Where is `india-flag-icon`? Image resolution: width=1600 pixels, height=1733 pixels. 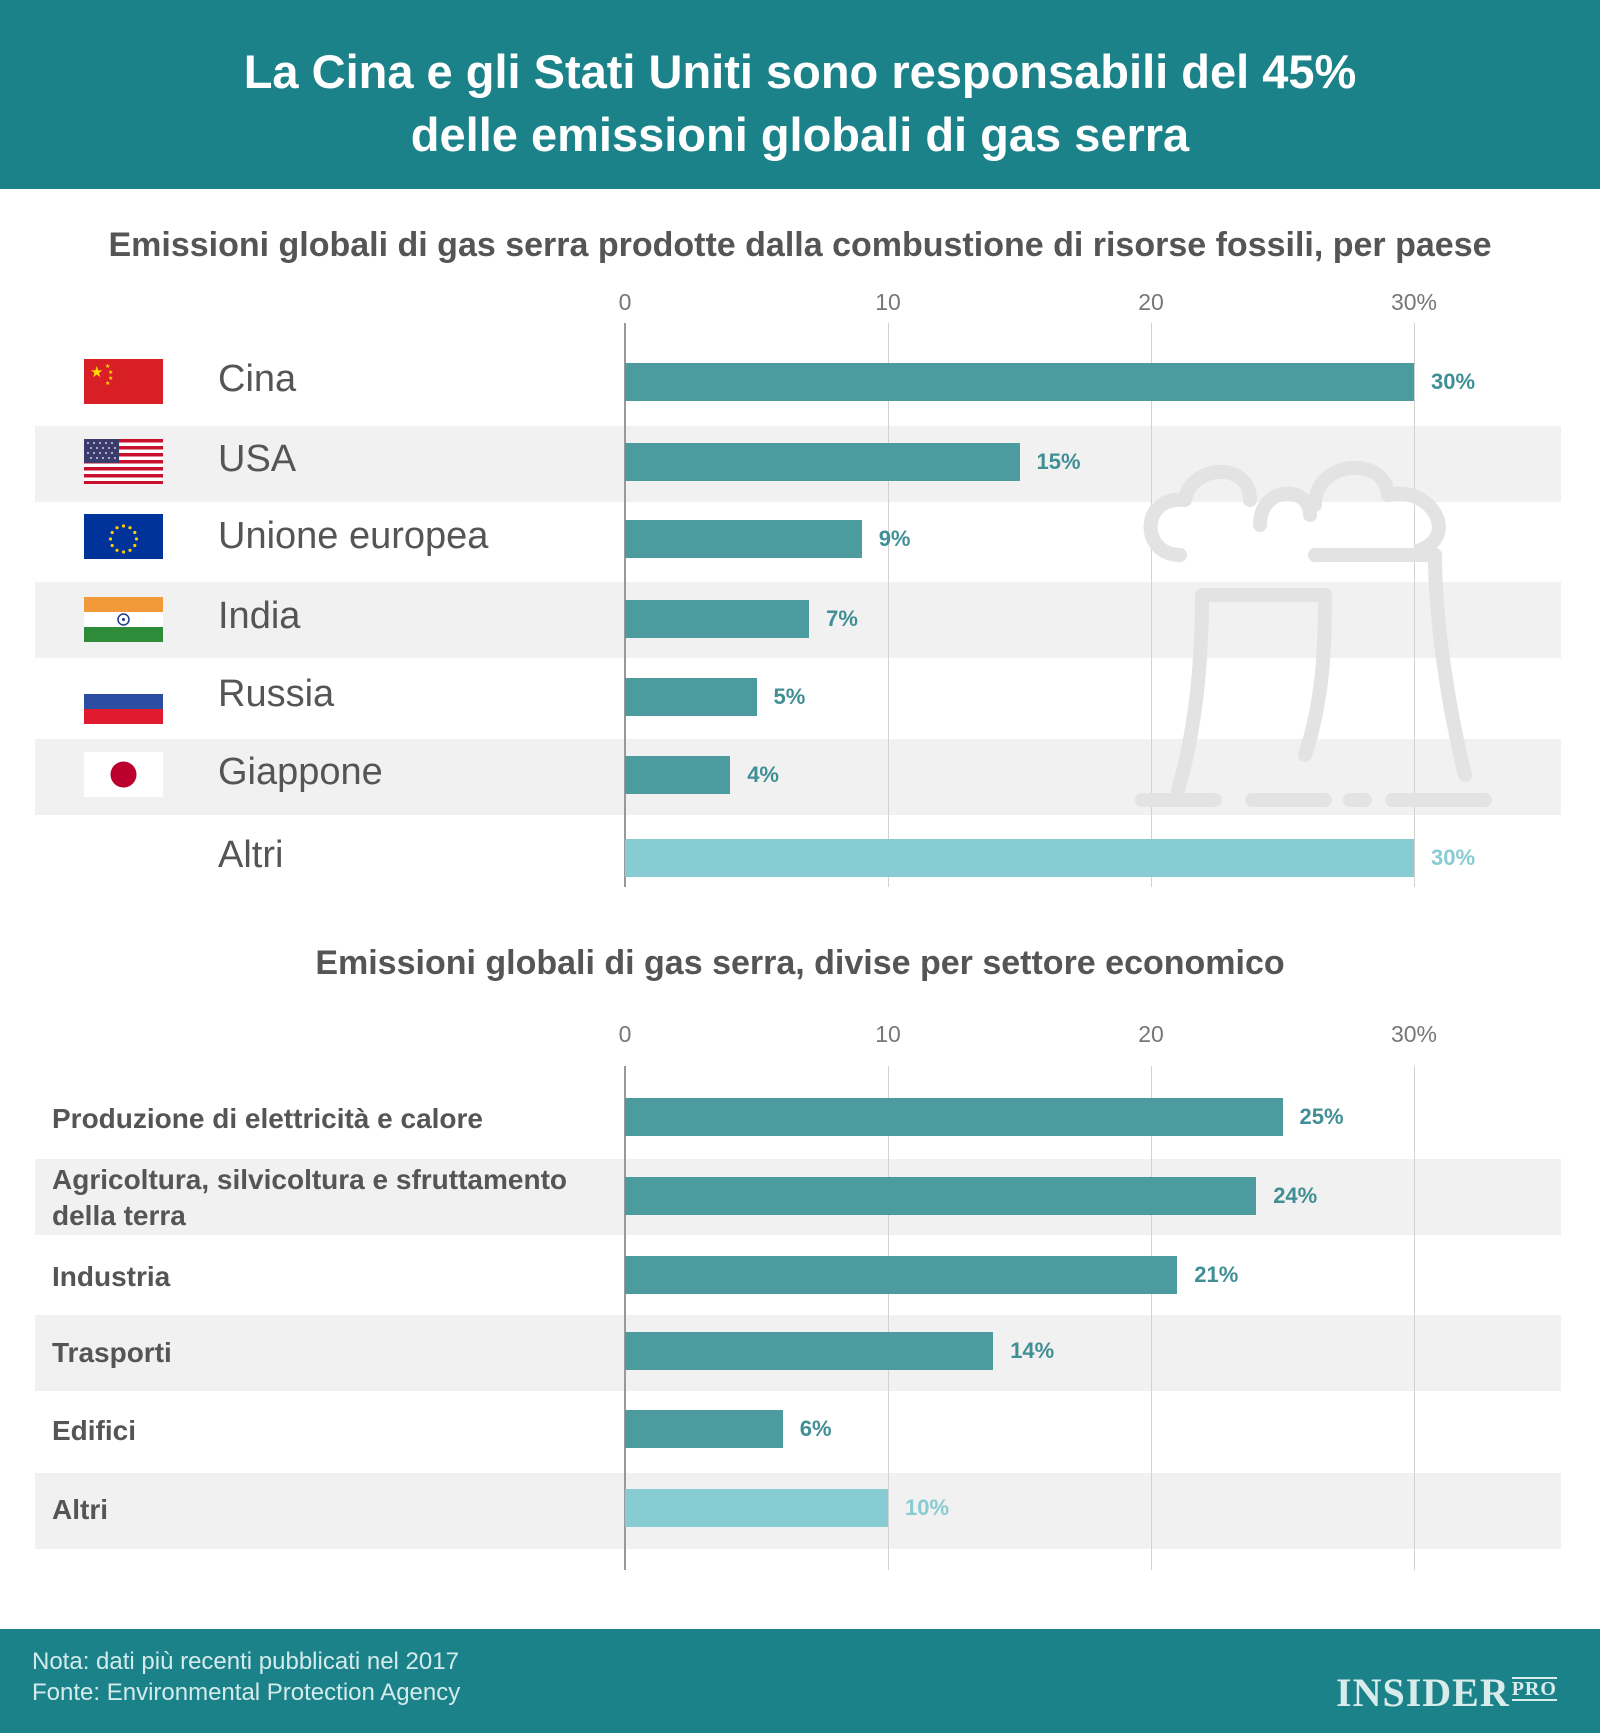
india-flag-icon is located at coordinates (123, 619).